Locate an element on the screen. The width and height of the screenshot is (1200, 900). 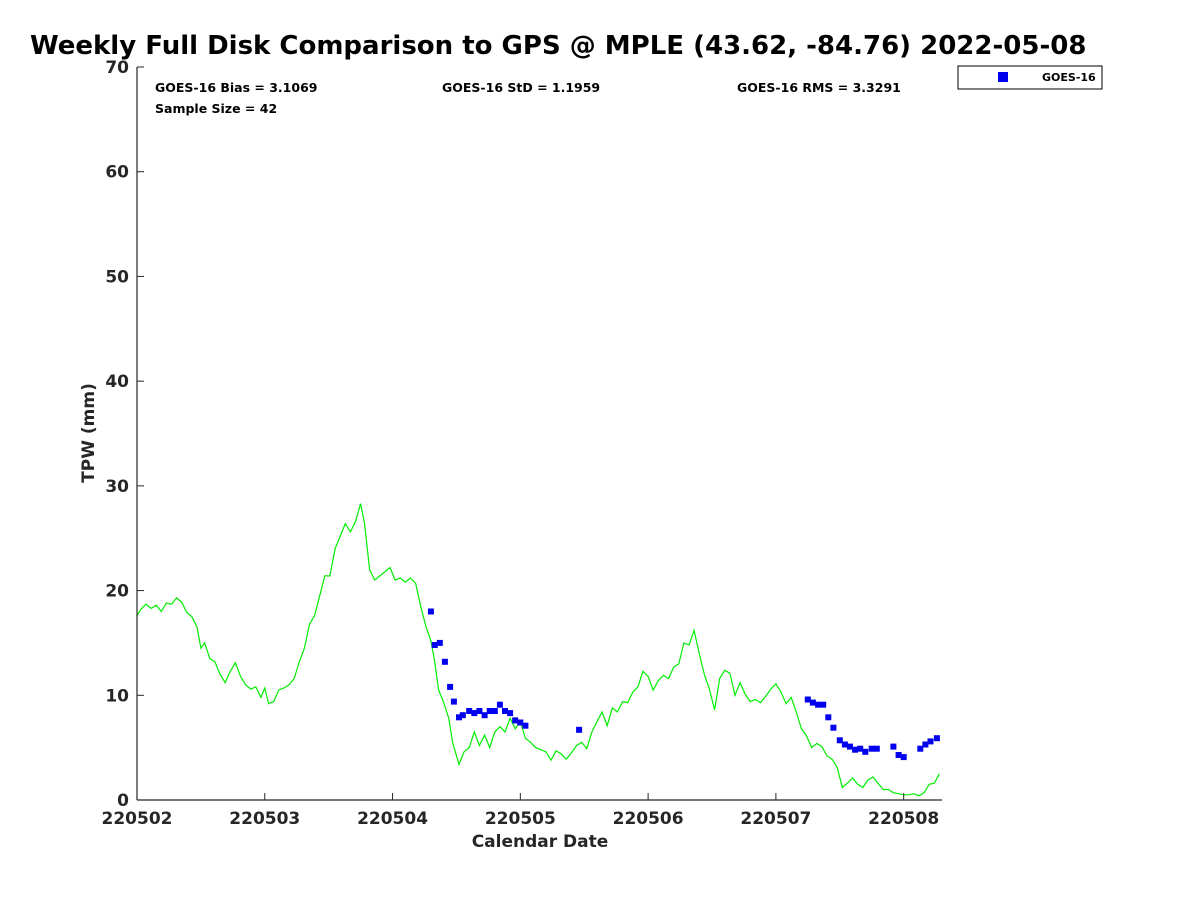
y-tick-label: 70 is located at coordinates (117, 68).